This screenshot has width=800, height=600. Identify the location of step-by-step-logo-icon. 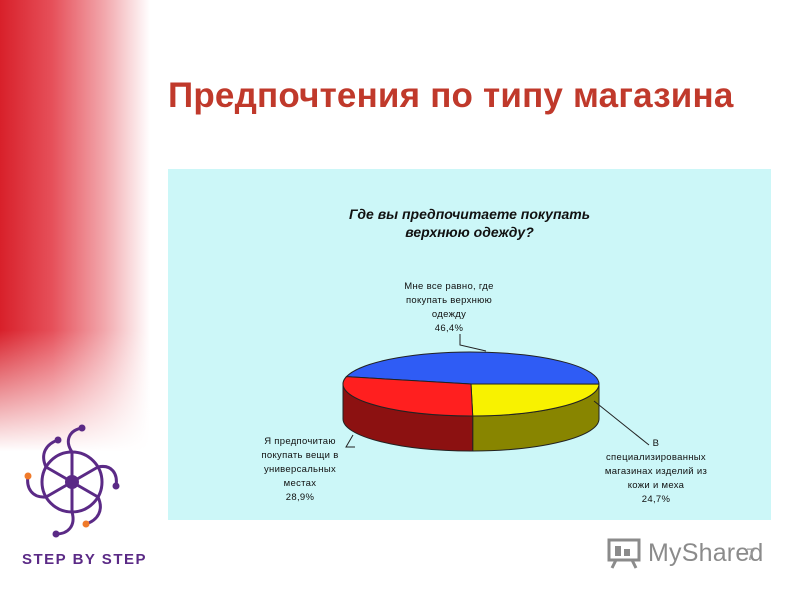
(72, 481).